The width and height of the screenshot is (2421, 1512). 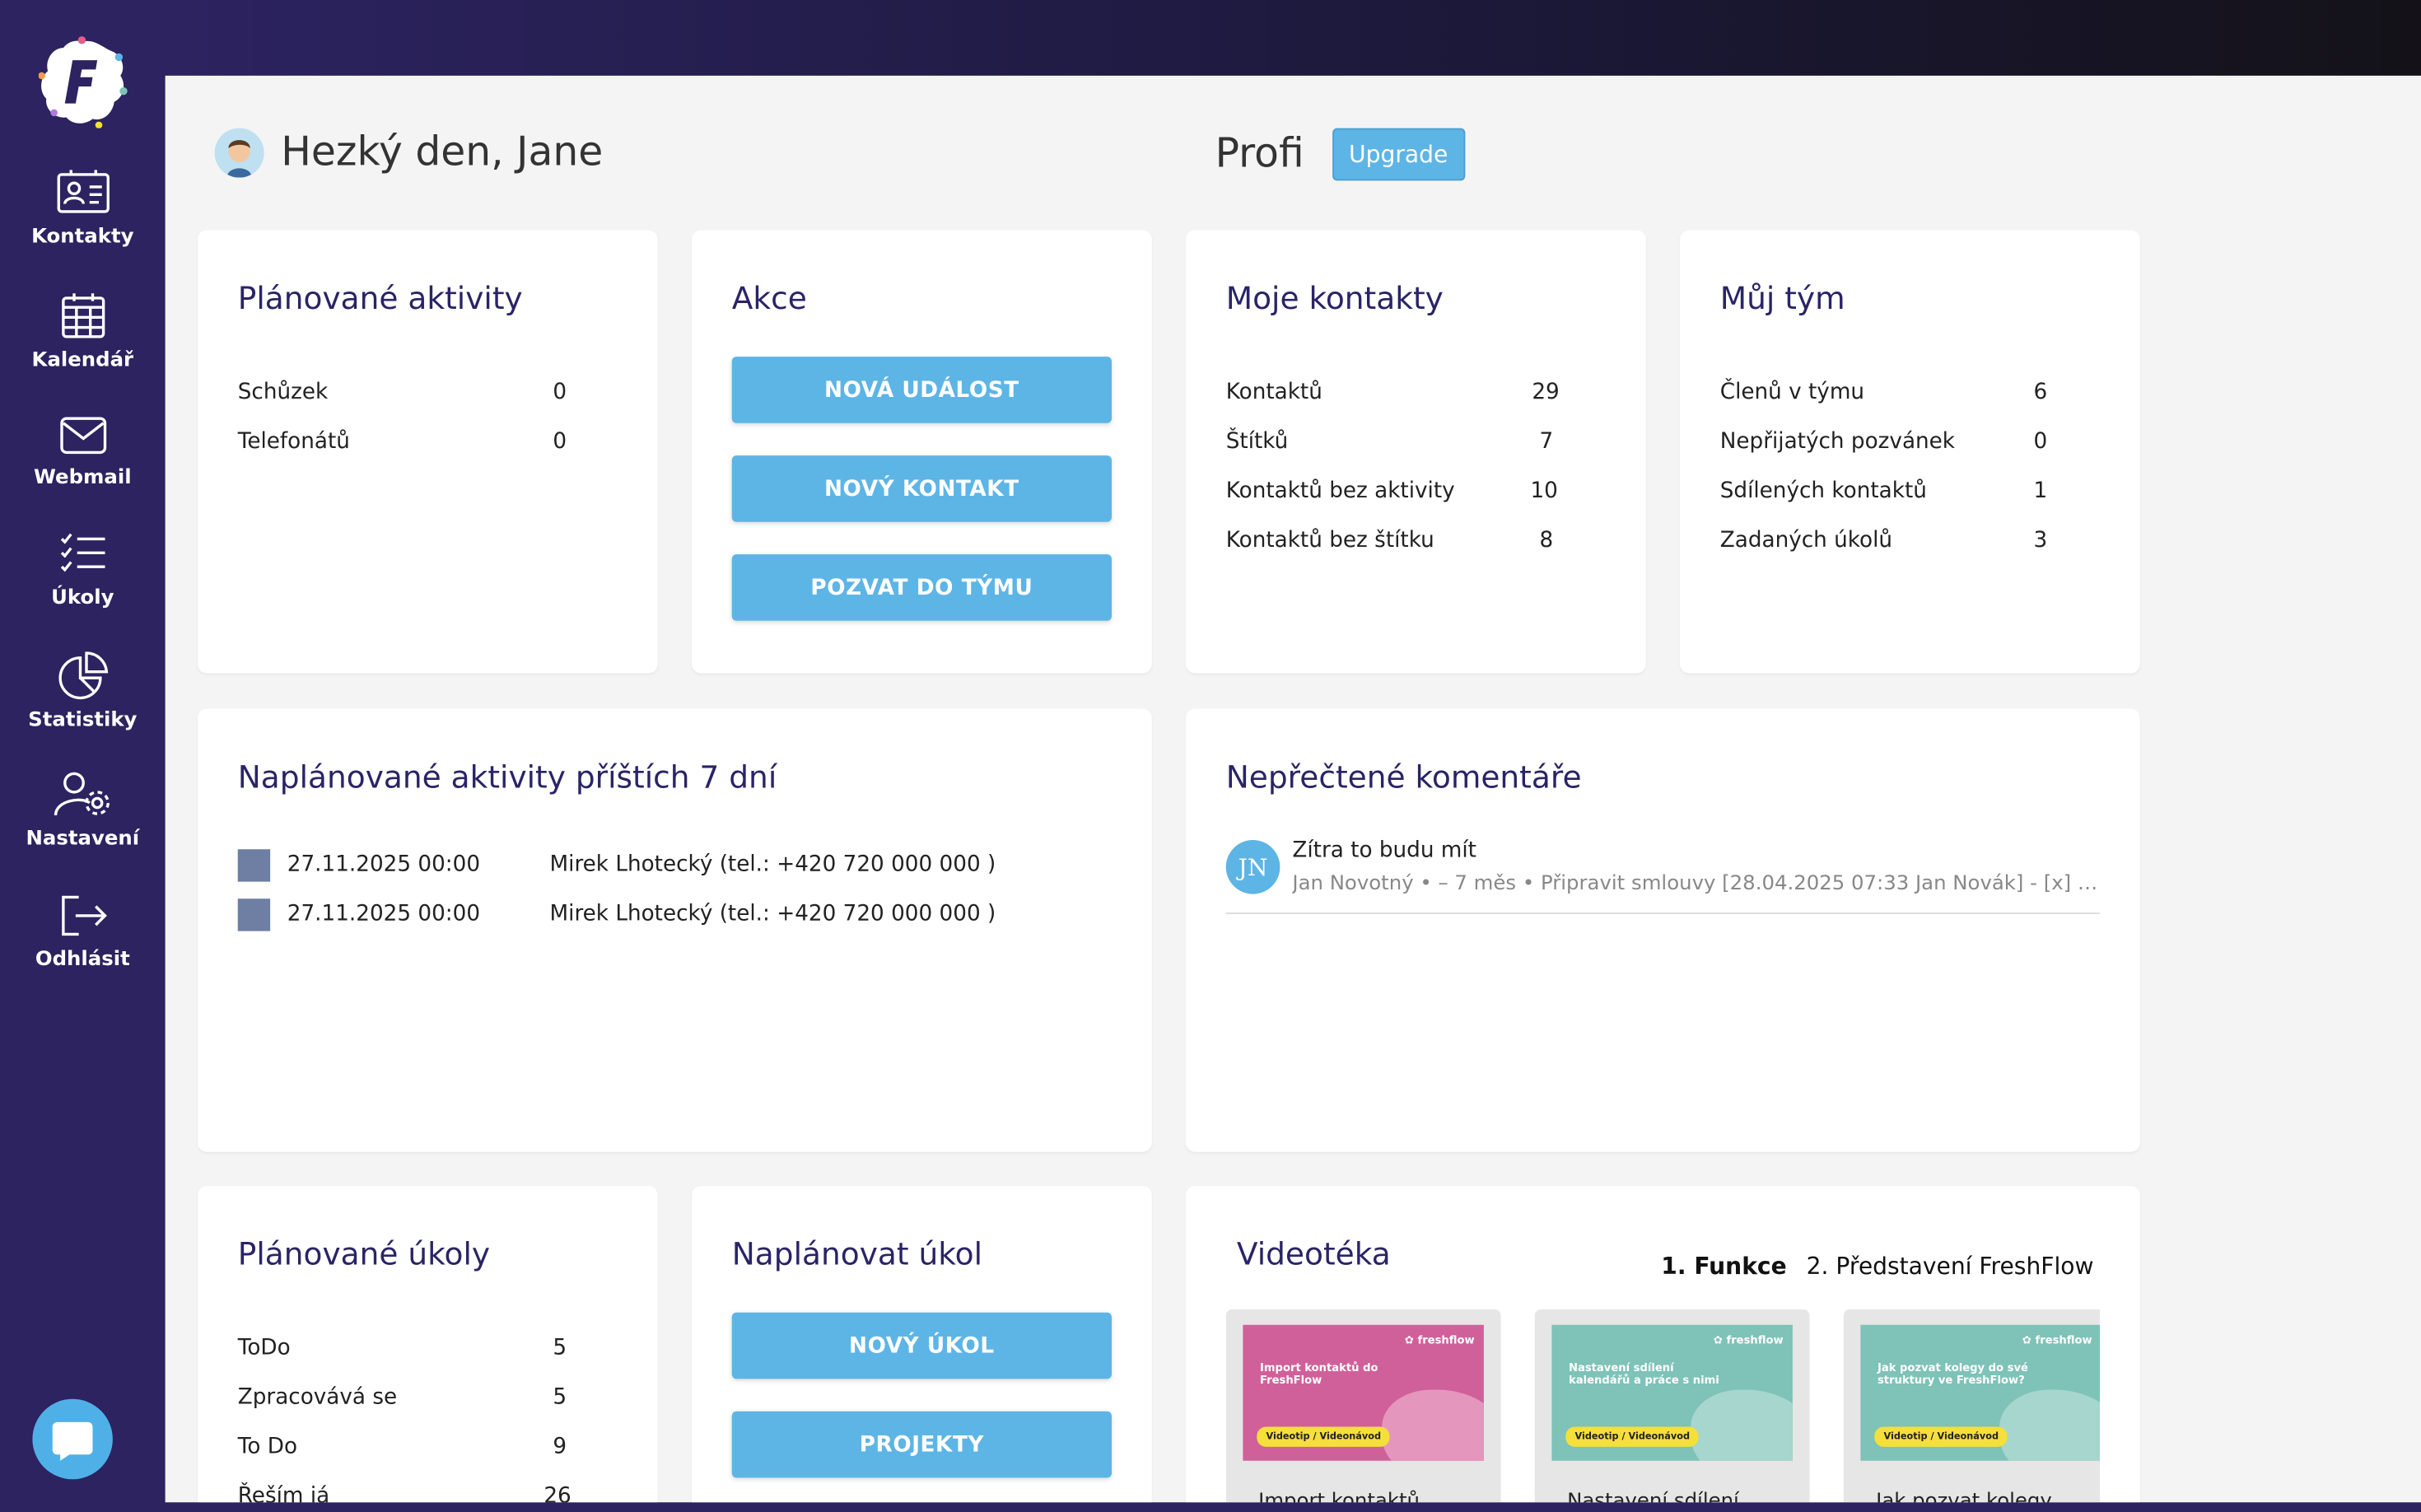 I want to click on stat-row: Řeším já 26, so click(x=404, y=1493).